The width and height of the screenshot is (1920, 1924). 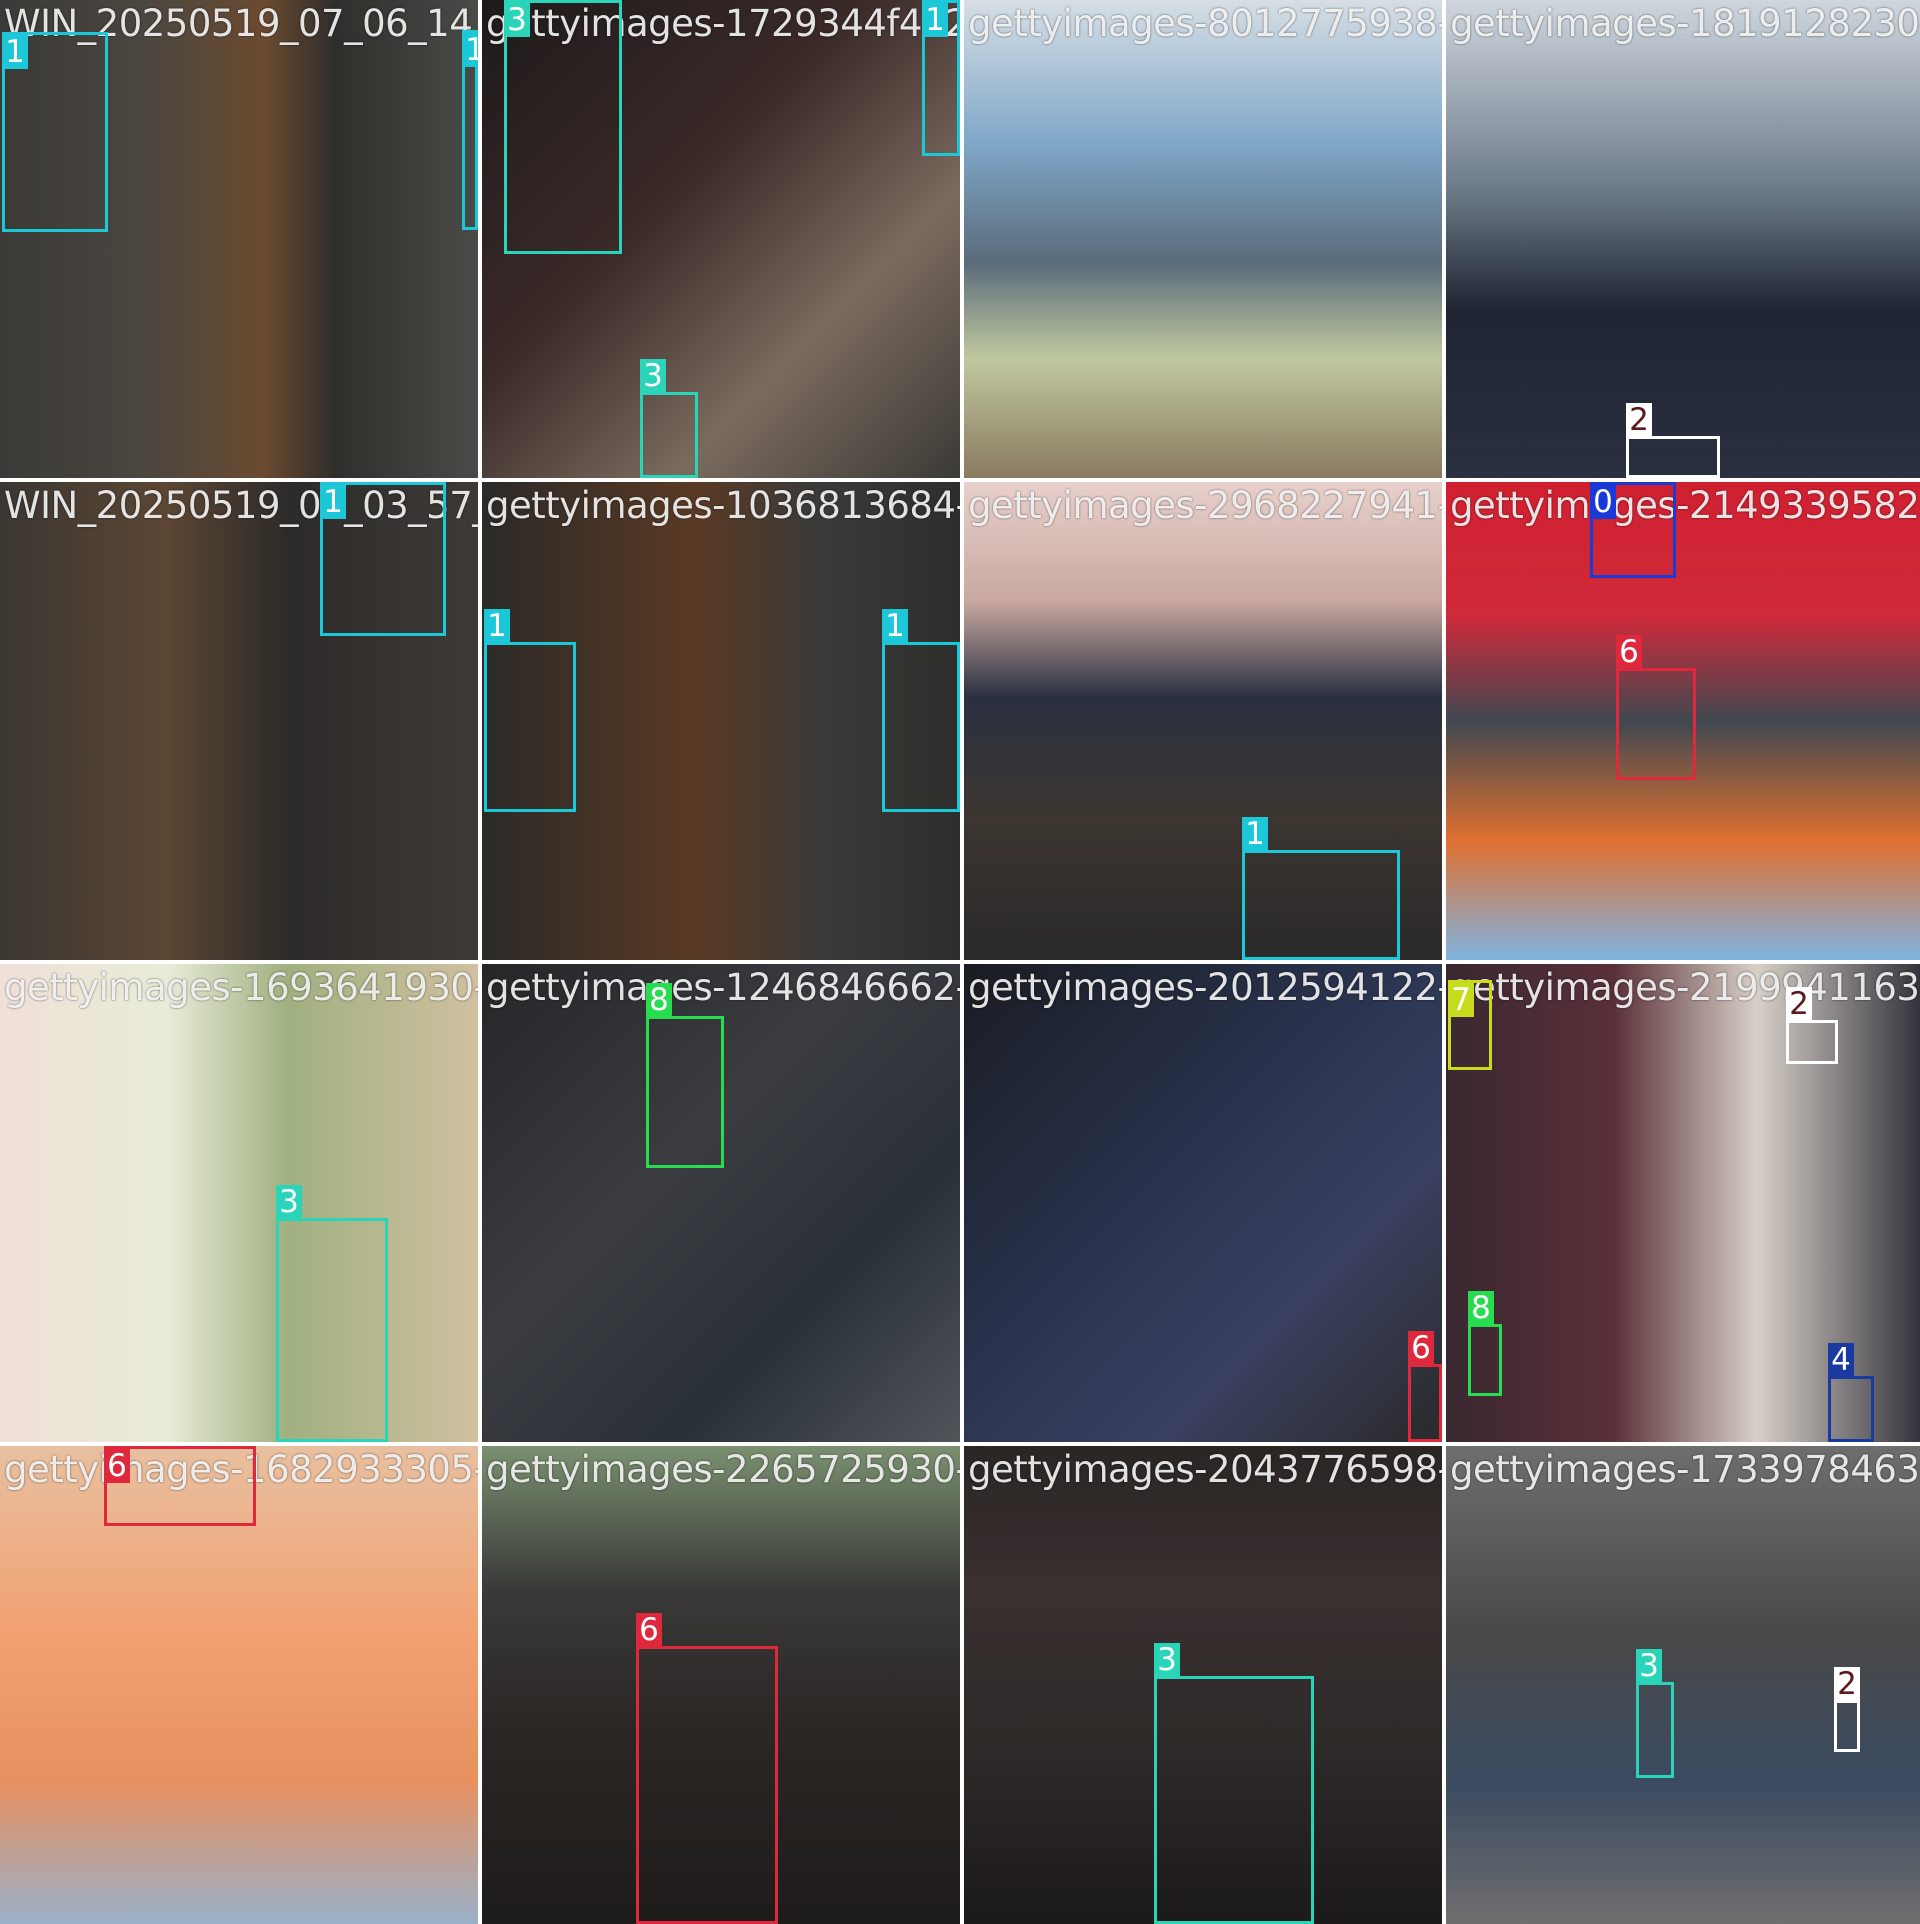 I want to click on detection-class-label: 4, so click(x=1841, y=1360).